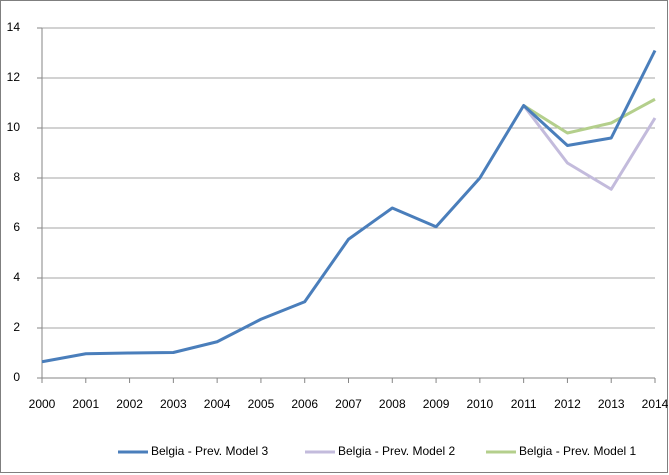 This screenshot has height=475, width=669. What do you see at coordinates (217, 404) in the screenshot?
I see `x-tick-label: 2004` at bounding box center [217, 404].